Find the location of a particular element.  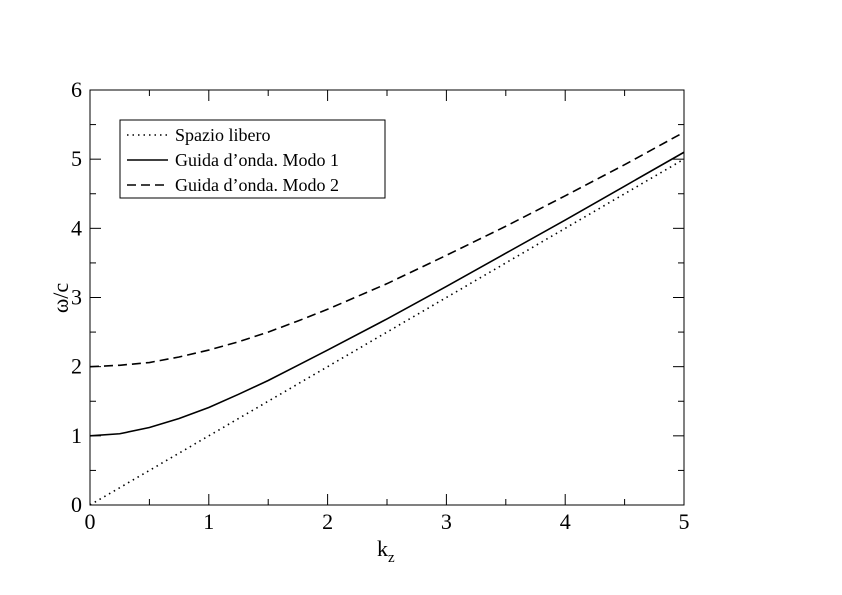

x-tick-label: 1 is located at coordinates (208, 521).